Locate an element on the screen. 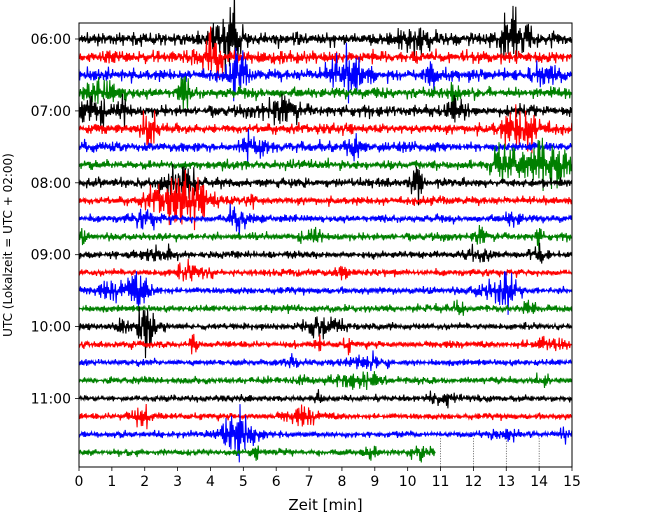 The width and height of the screenshot is (650, 524). x-tick-label-6: 6 is located at coordinates (276, 482).